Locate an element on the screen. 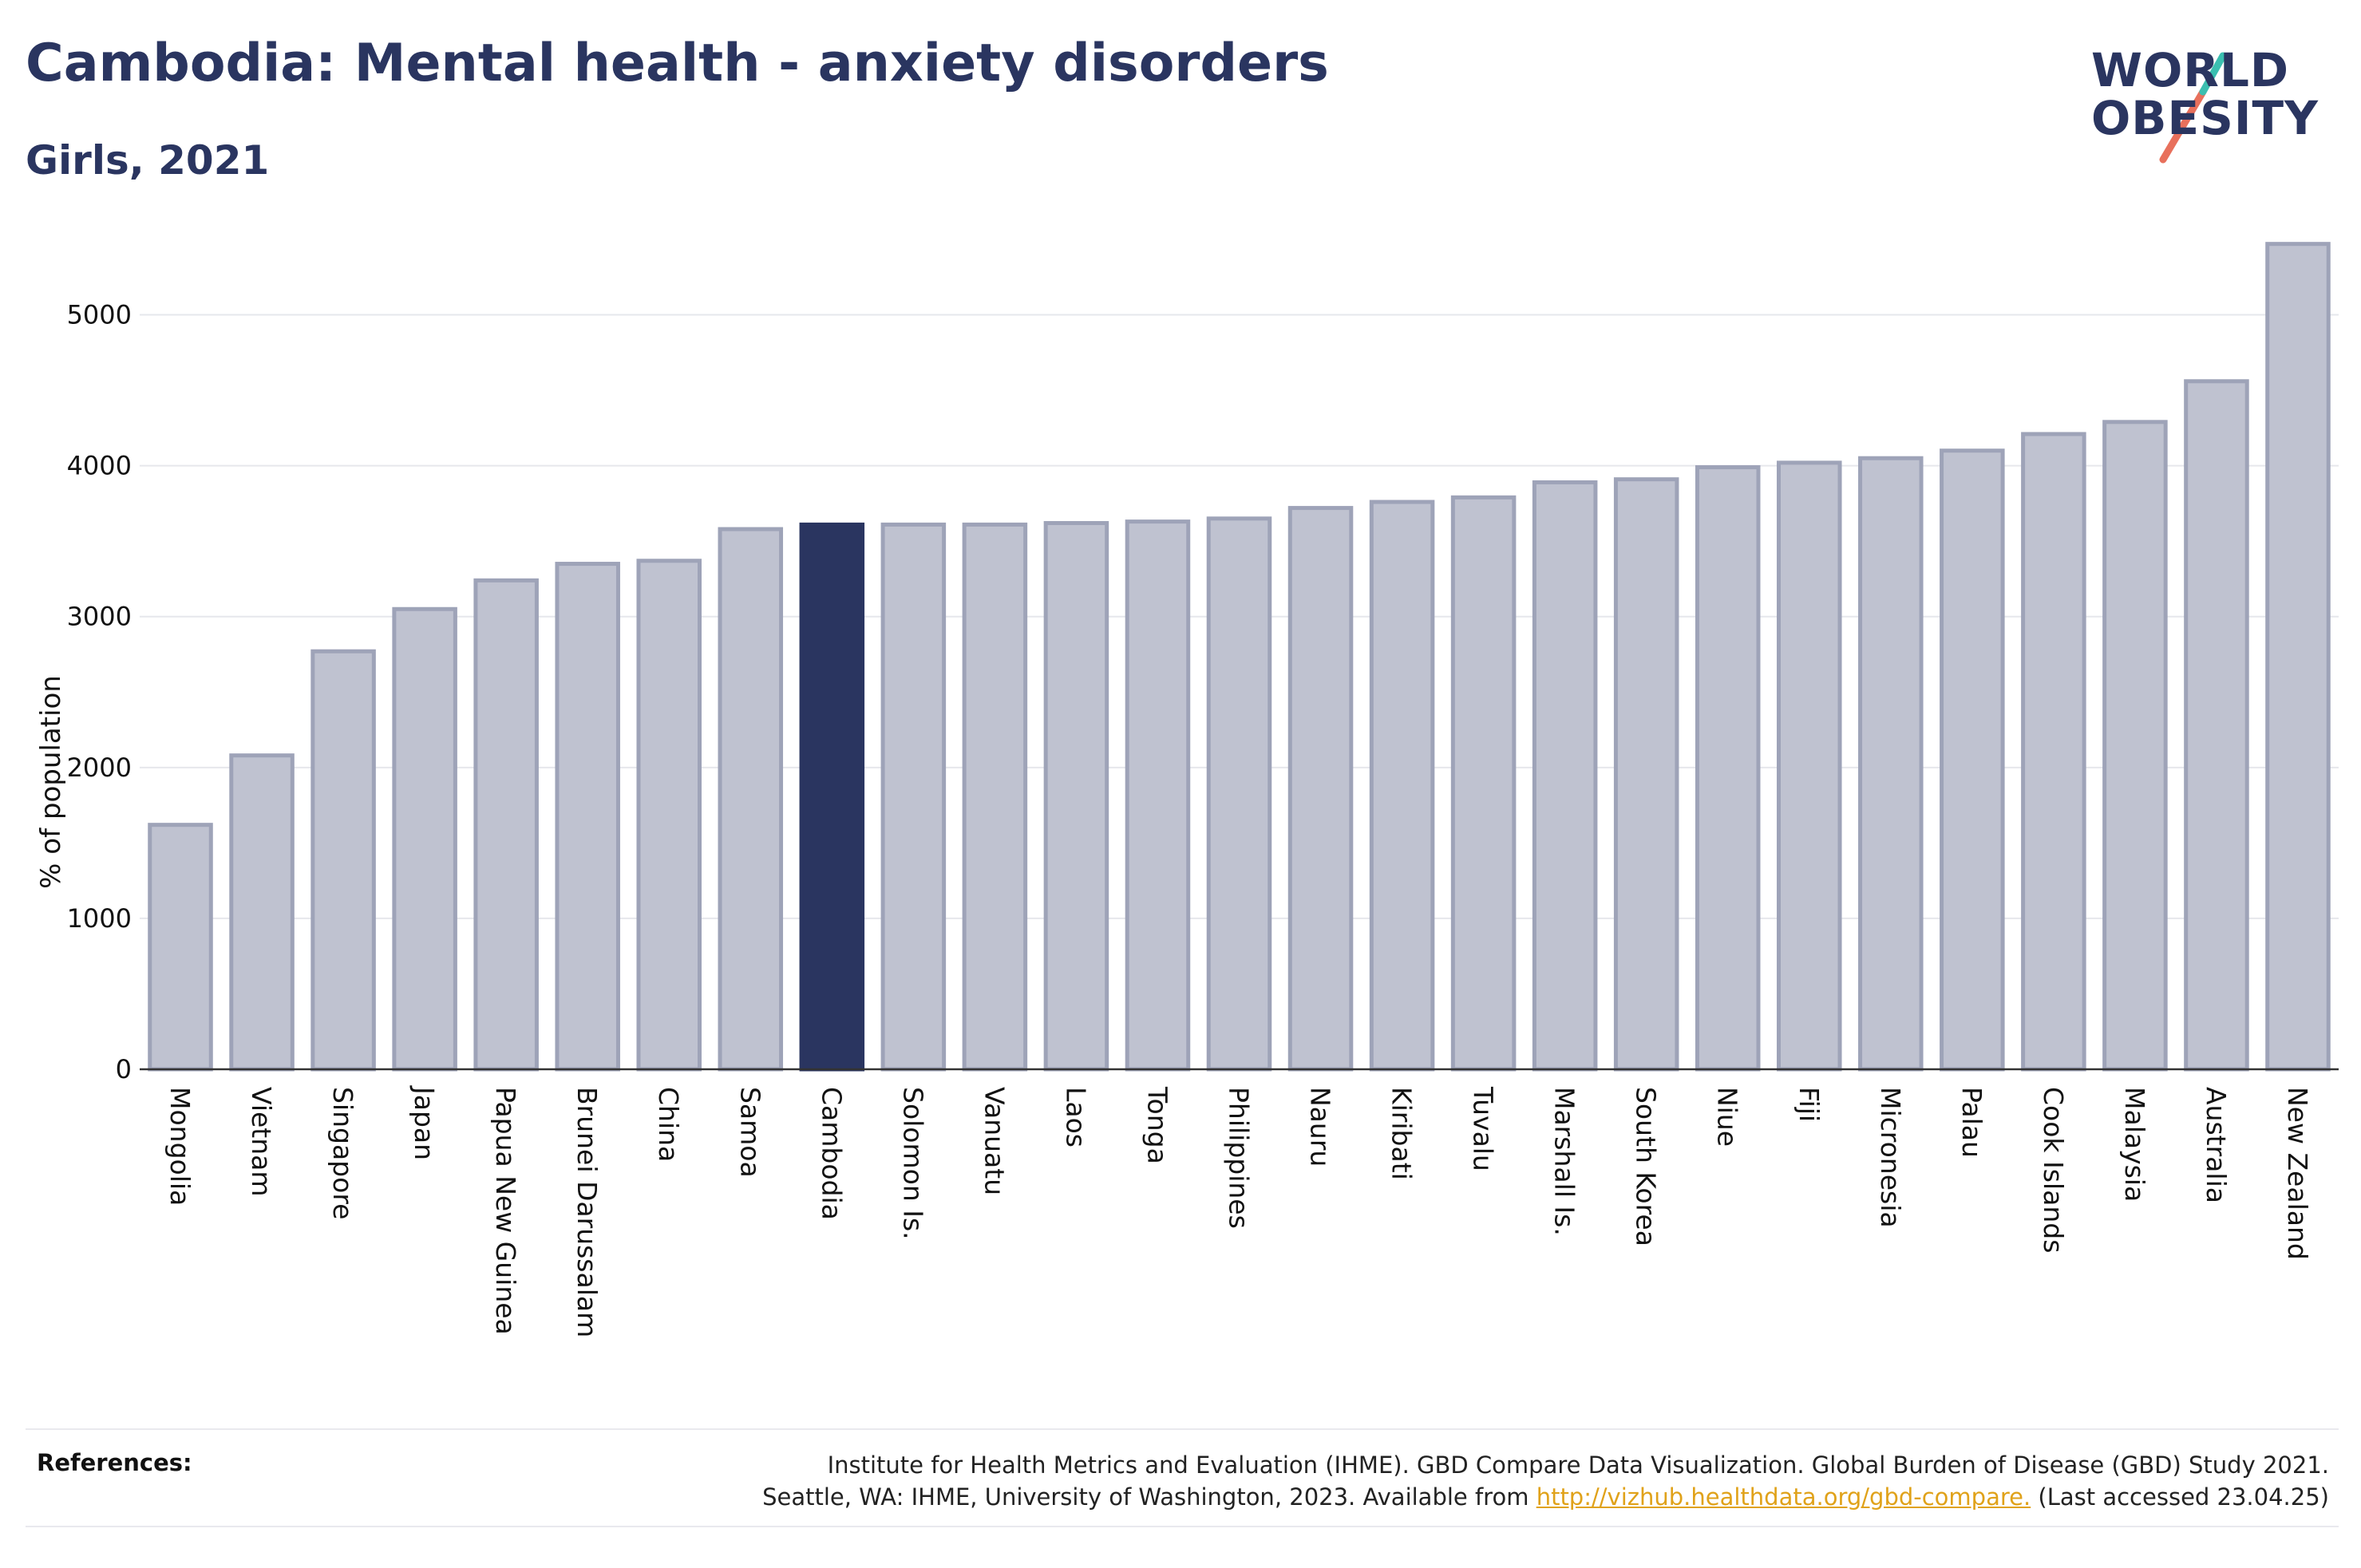 This screenshot has height=1568, width=2361. logo-slash-icon is located at coordinates (2193, 108).